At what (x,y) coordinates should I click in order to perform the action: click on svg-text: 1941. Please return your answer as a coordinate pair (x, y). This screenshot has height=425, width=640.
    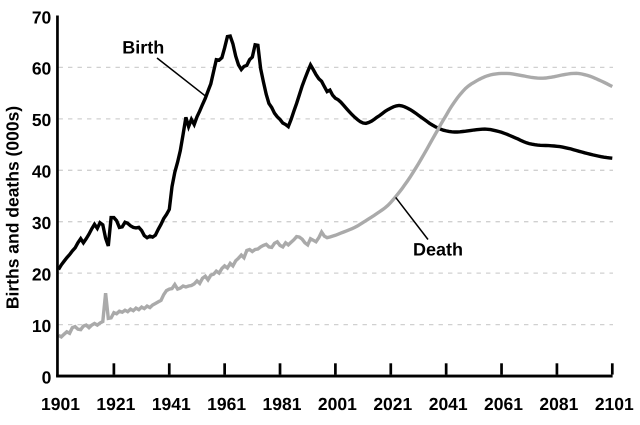
    Looking at the image, I should click on (171, 404).